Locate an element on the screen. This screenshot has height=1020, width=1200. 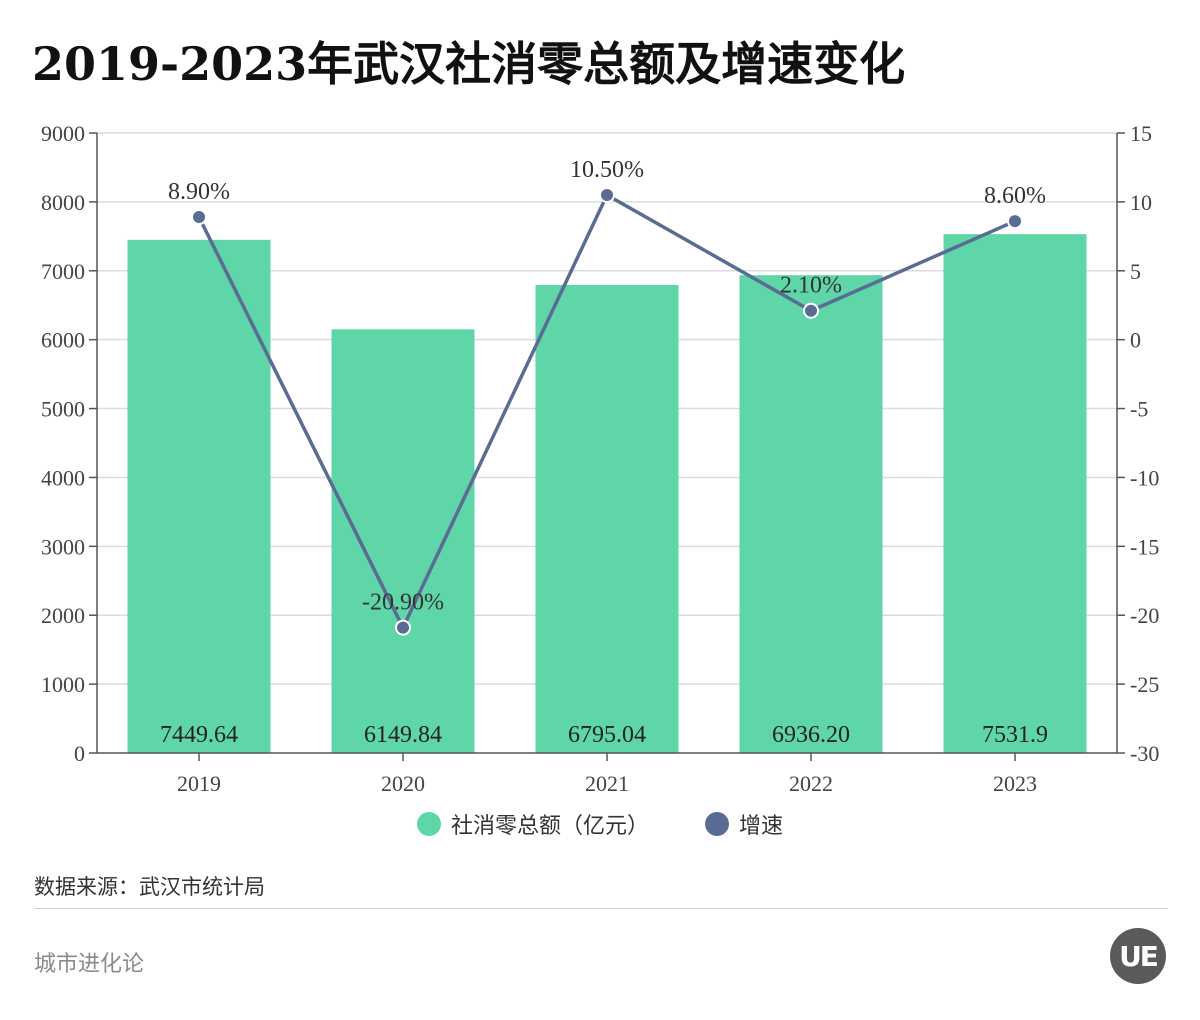
bar-value-label: 6149.84 is located at coordinates (403, 735).